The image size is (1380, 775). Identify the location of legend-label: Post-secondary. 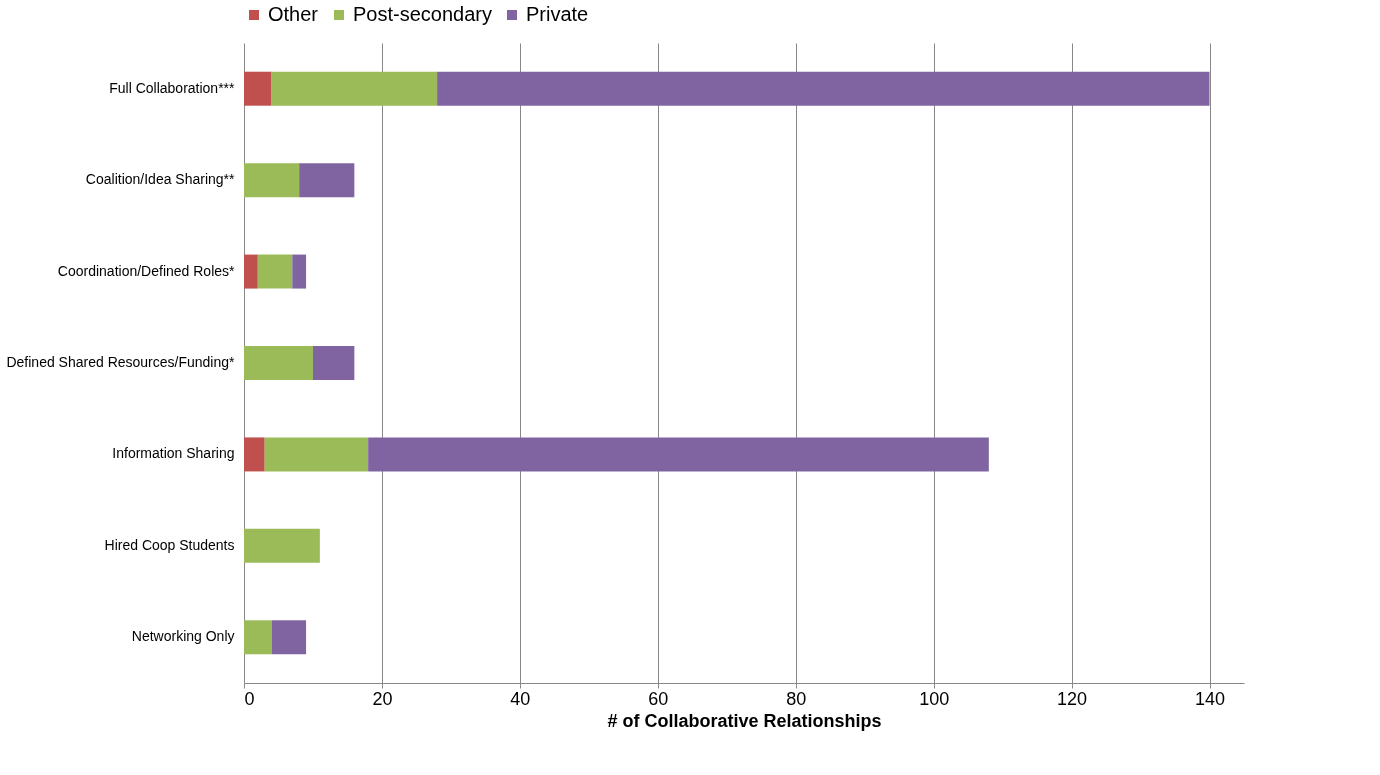
(422, 14).